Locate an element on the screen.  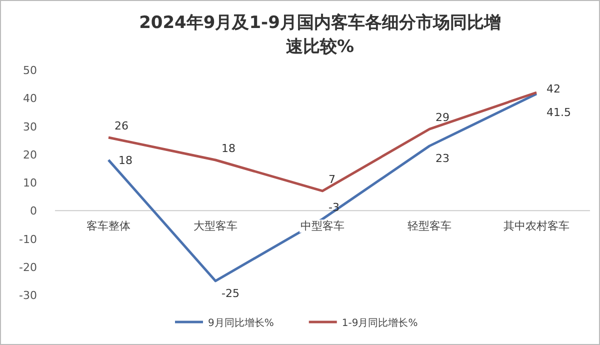
legend-label: 9月同比增长% is located at coordinates (241, 323).